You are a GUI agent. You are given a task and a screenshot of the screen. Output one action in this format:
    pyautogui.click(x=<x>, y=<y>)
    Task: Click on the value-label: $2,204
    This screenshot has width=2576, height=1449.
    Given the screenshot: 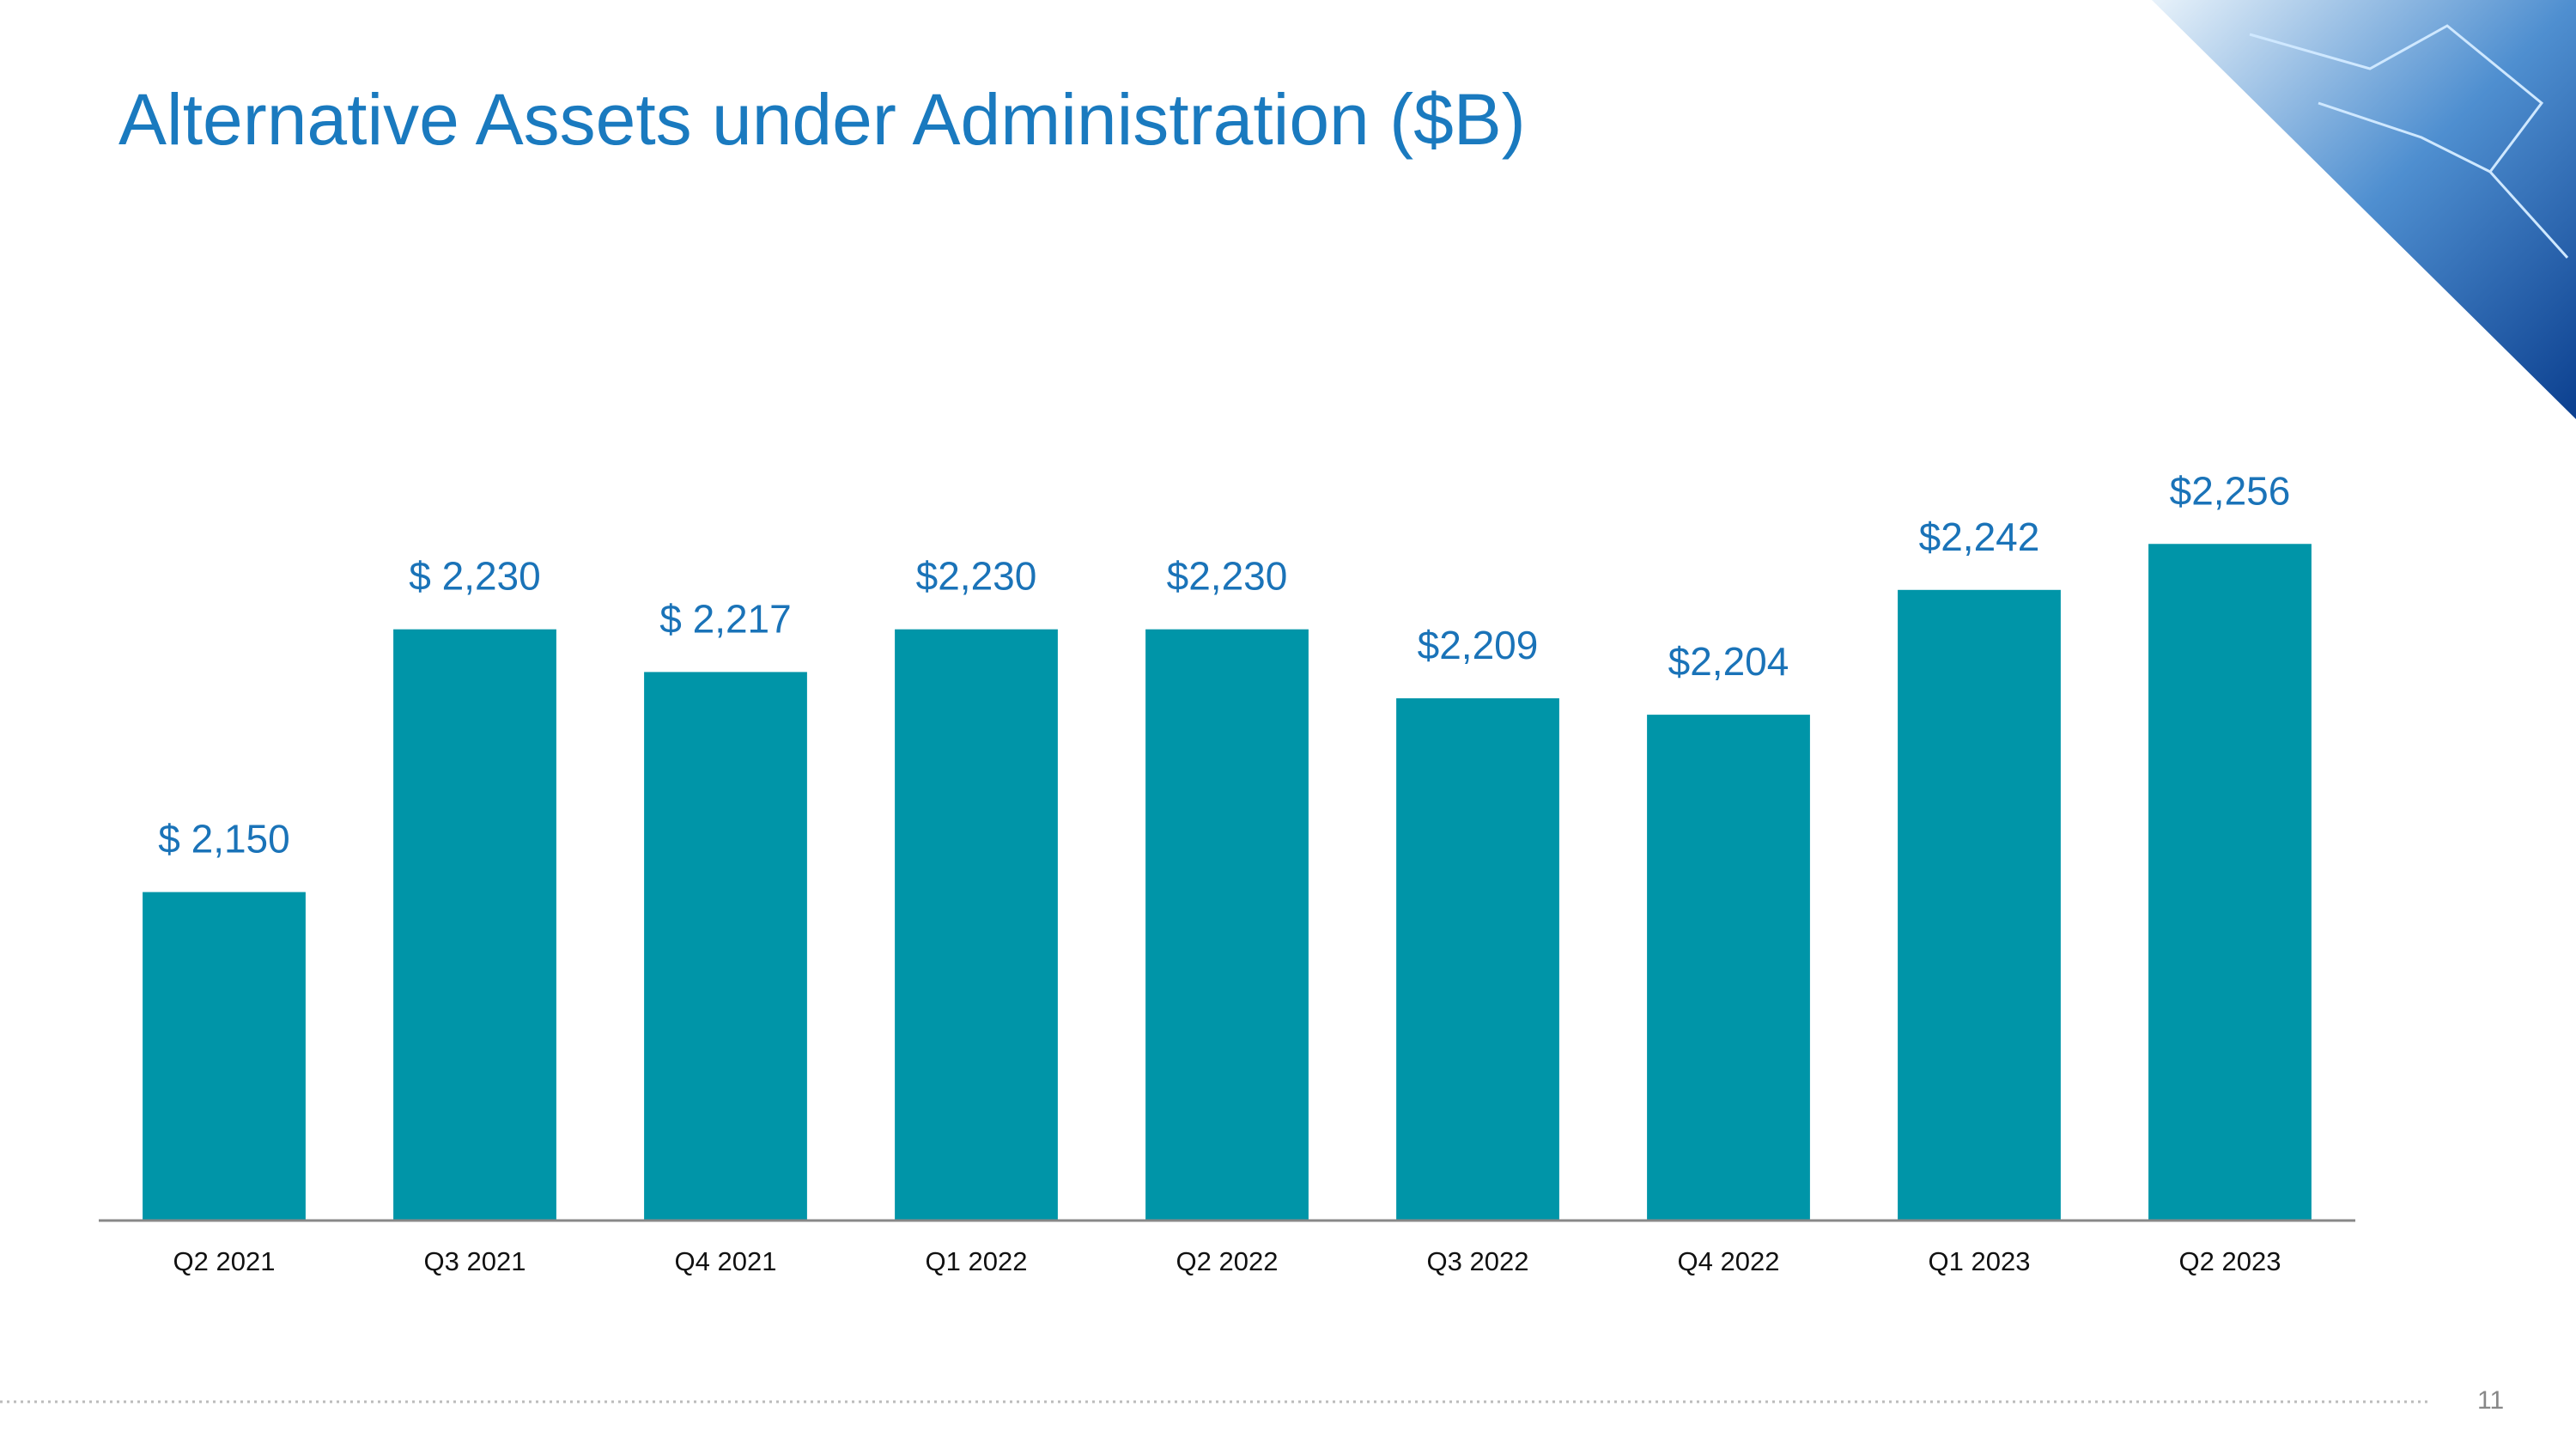 What is the action you would take?
    pyautogui.click(x=1729, y=661)
    